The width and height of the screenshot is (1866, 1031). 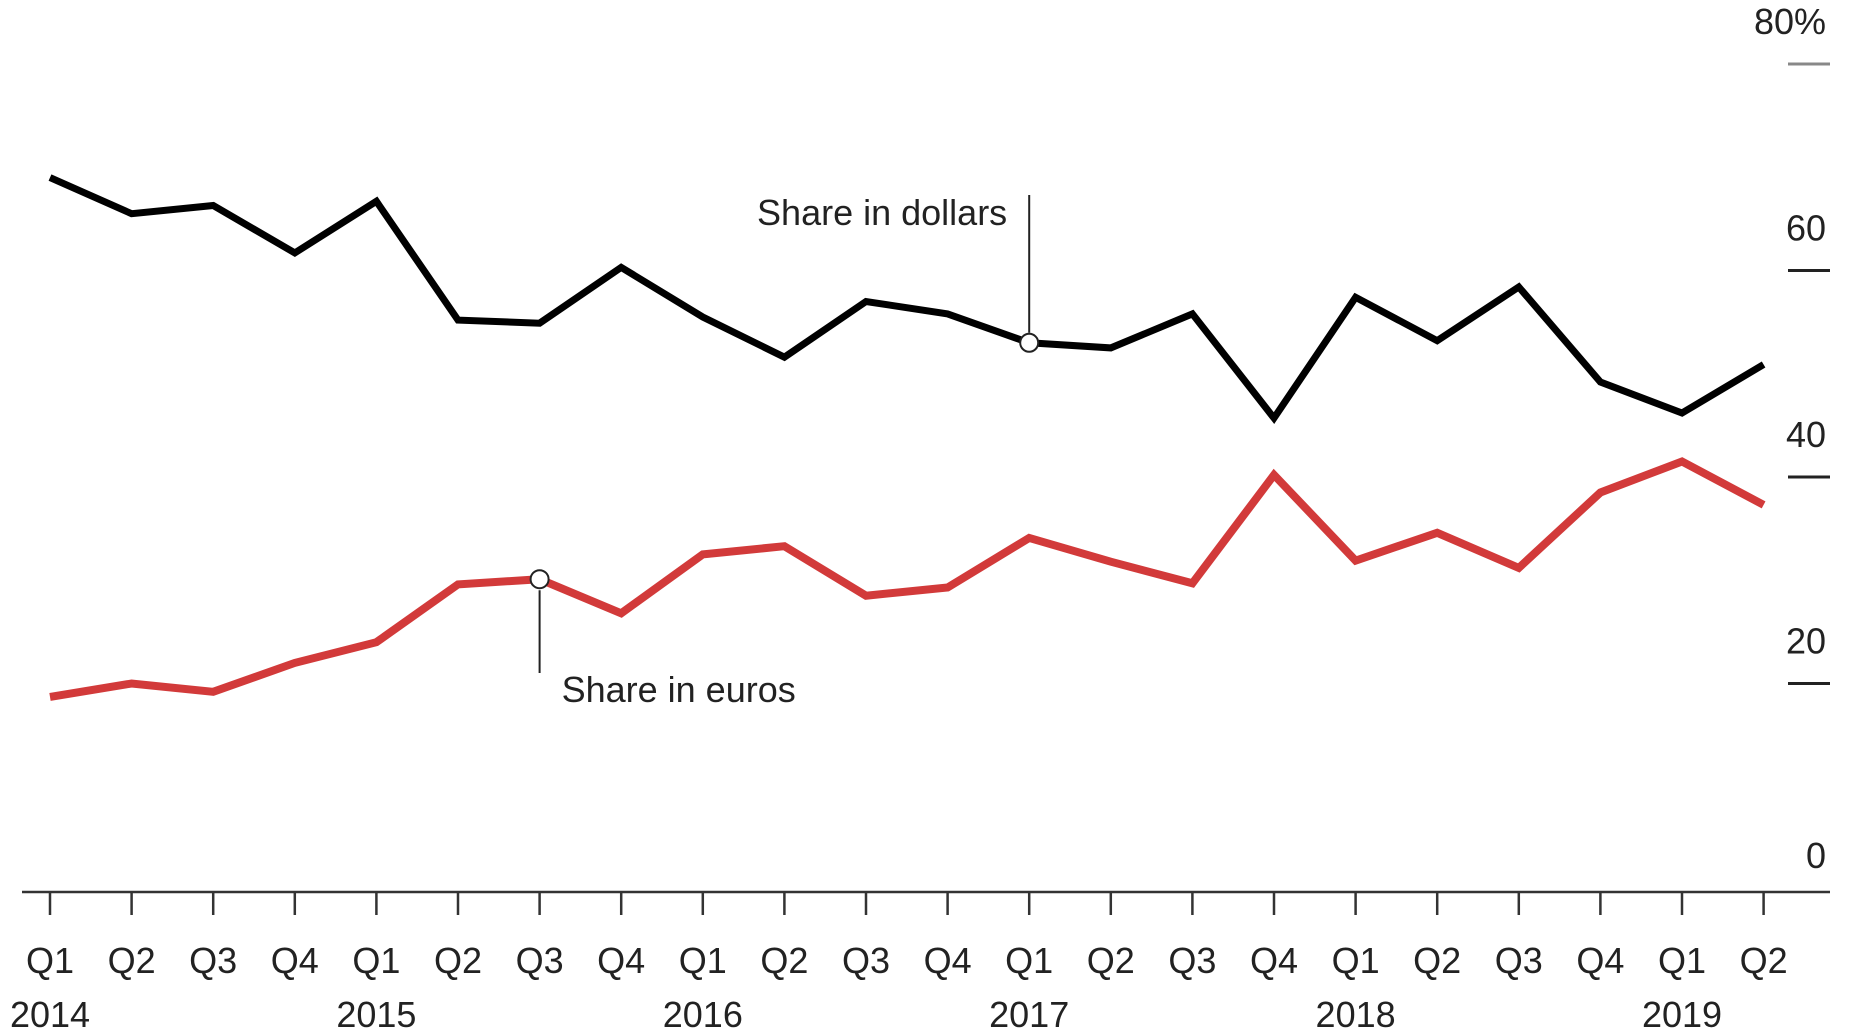 What do you see at coordinates (1806, 228) in the screenshot?
I see `y-tick-label: 60` at bounding box center [1806, 228].